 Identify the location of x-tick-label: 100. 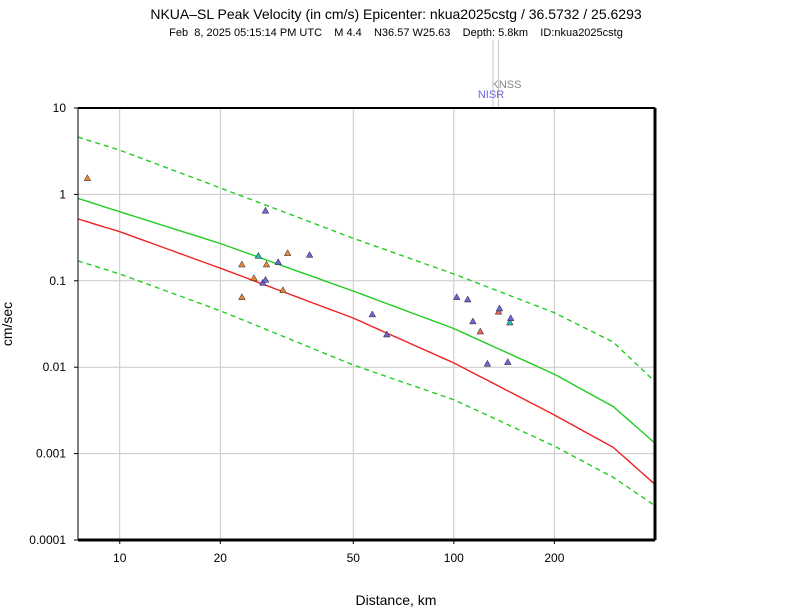
(454, 558).